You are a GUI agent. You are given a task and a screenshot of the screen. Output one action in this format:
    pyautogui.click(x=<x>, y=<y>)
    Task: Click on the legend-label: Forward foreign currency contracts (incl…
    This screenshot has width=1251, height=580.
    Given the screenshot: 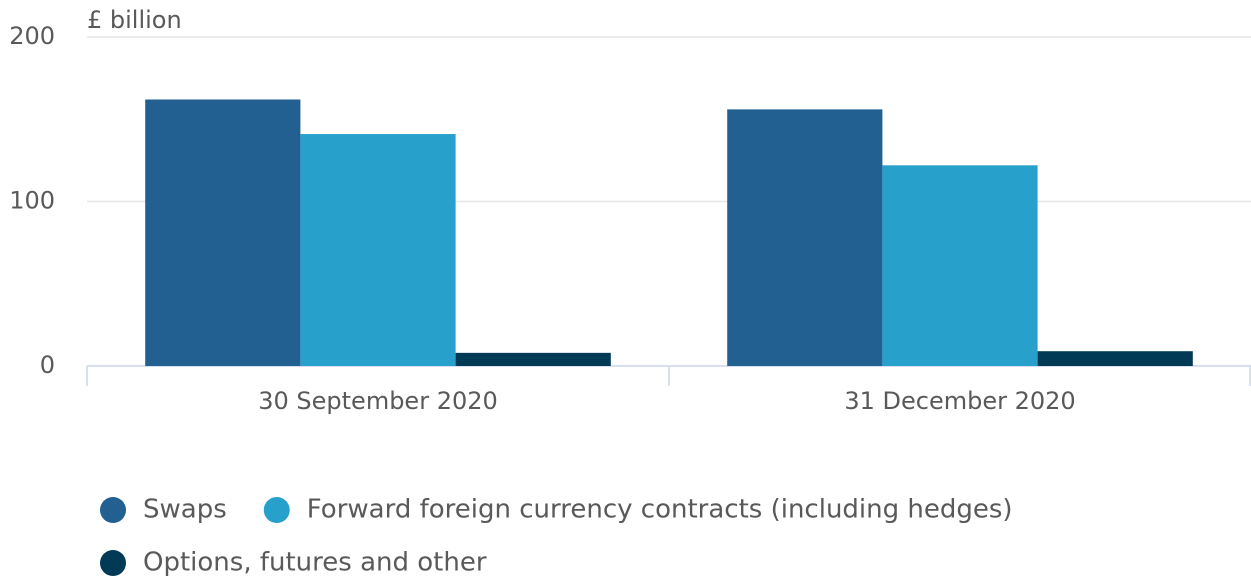 What is the action you would take?
    pyautogui.click(x=660, y=510)
    